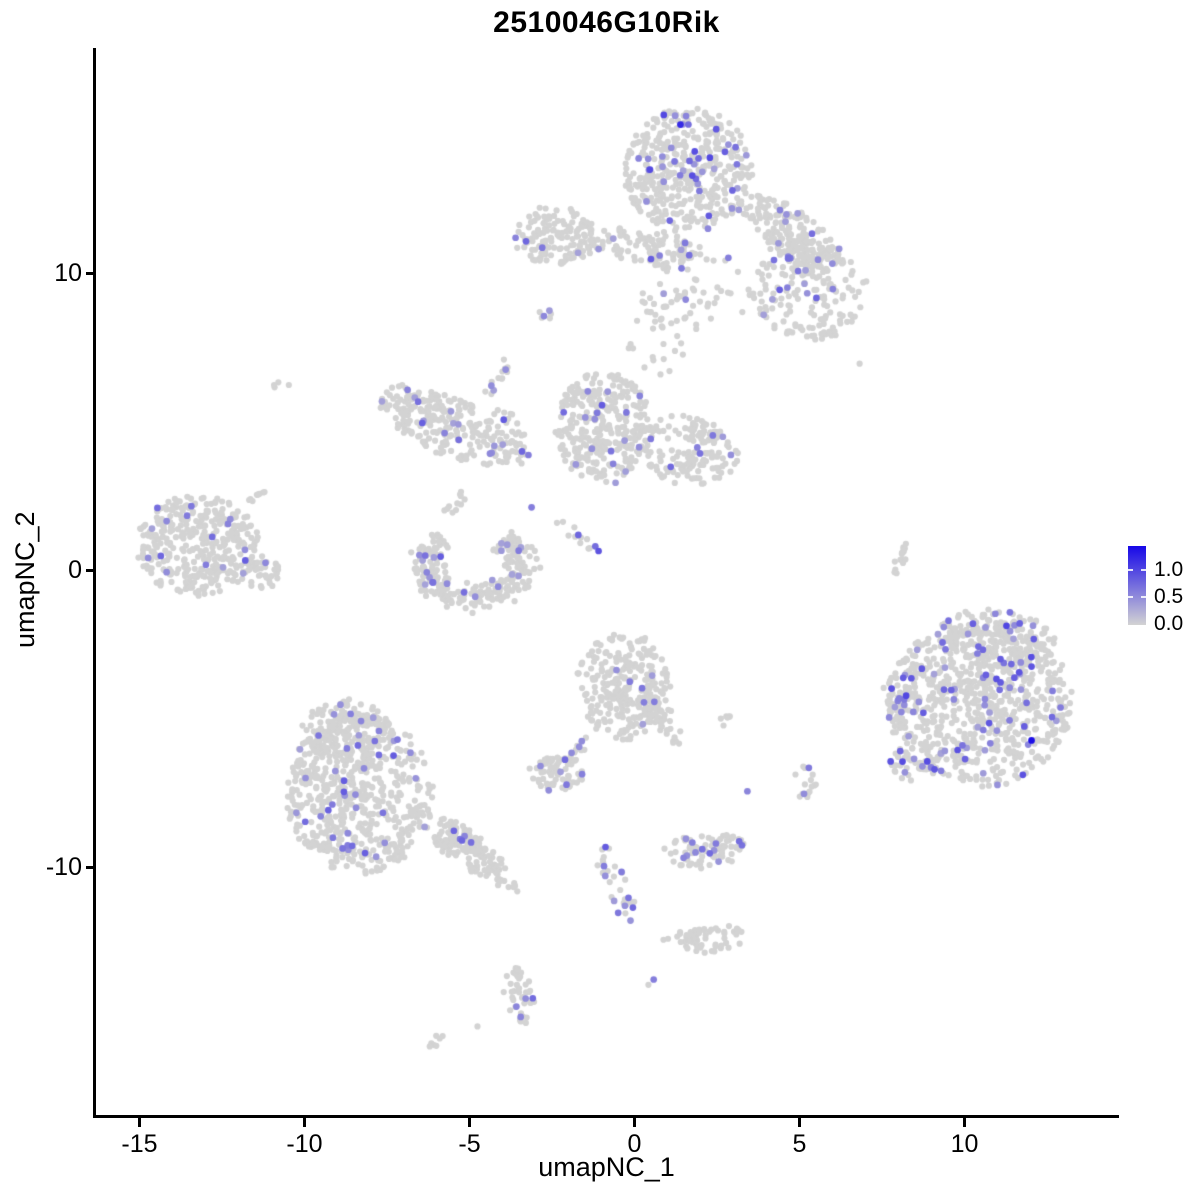 The image size is (1200, 1200). I want to click on x-tick-label: -15, so click(139, 1144).